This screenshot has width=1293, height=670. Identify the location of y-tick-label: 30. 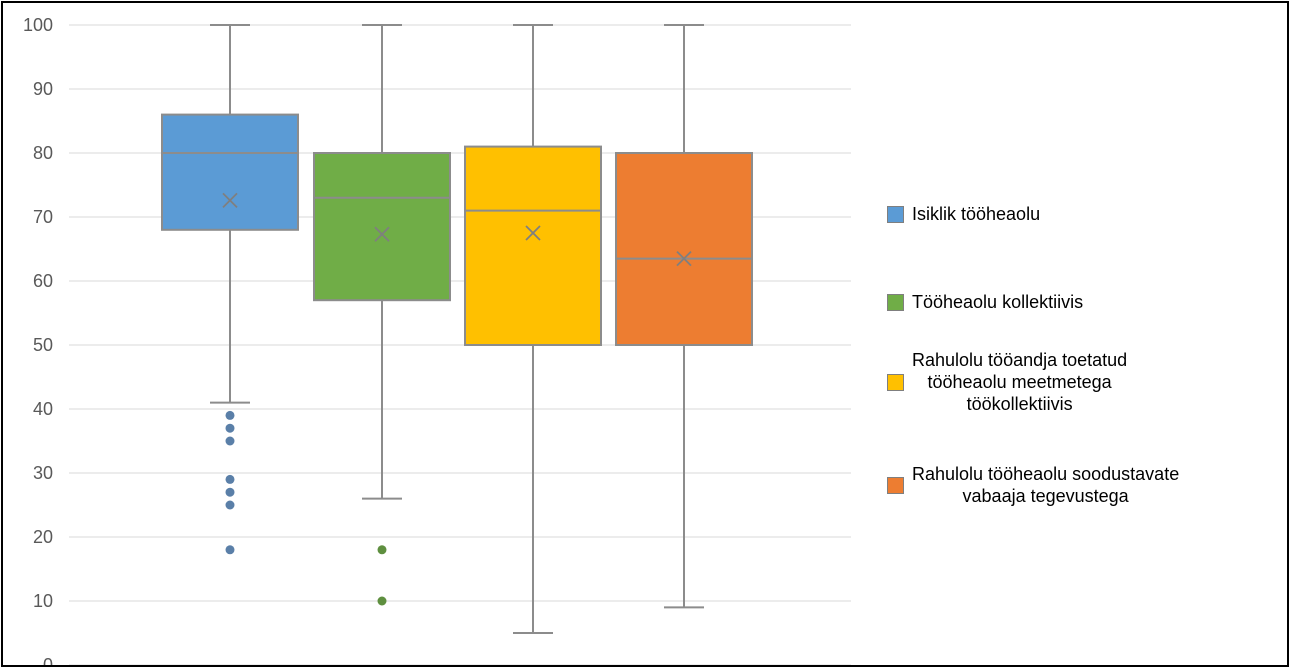
(43, 473).